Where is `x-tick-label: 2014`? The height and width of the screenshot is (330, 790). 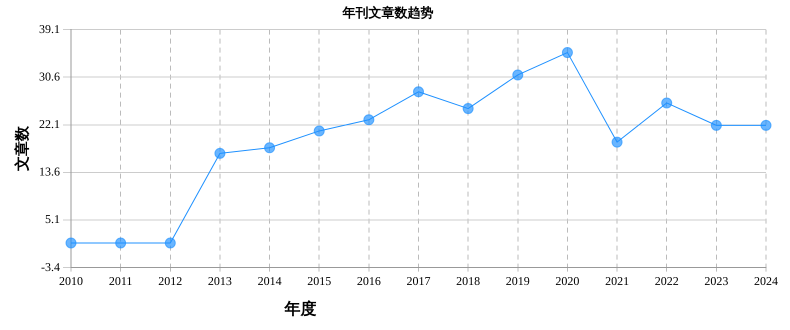
x-tick-label: 2014 is located at coordinates (270, 281).